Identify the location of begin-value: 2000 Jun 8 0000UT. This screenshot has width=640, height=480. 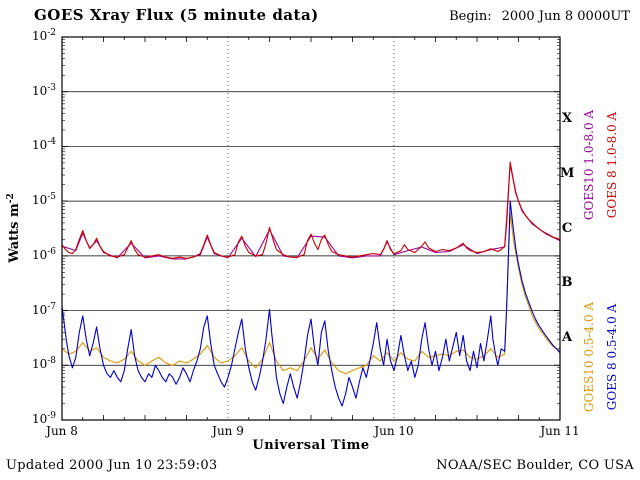
(565, 16).